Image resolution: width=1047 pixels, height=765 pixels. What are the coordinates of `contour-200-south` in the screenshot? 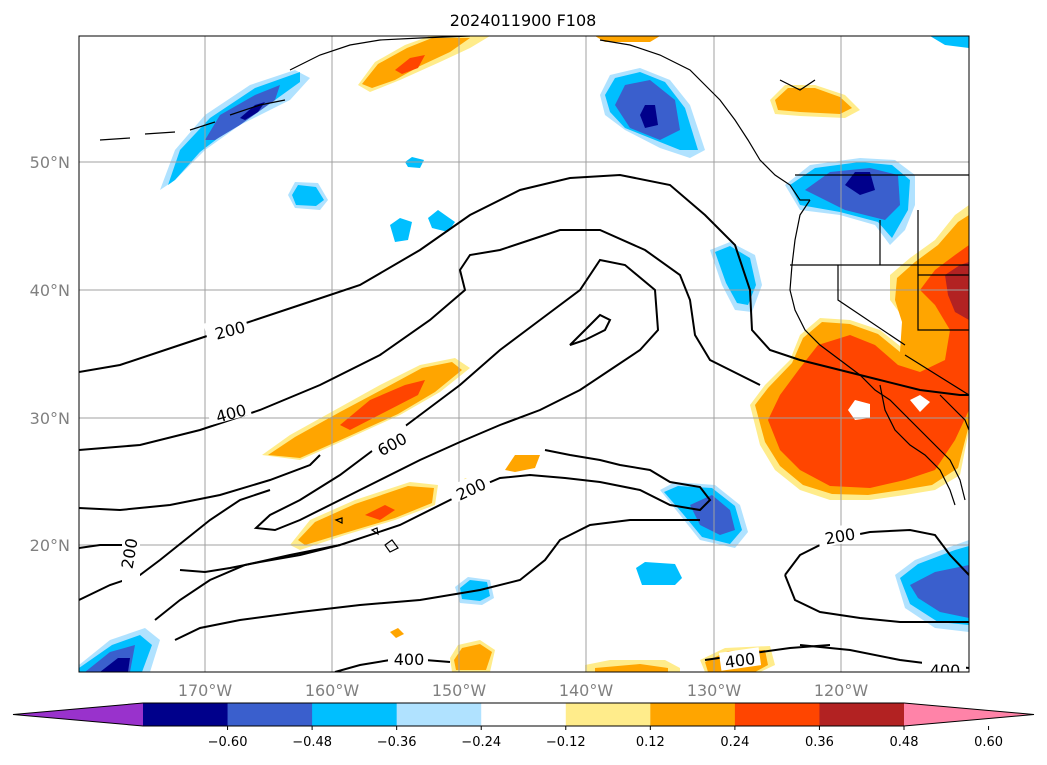 It's located at (210, 545).